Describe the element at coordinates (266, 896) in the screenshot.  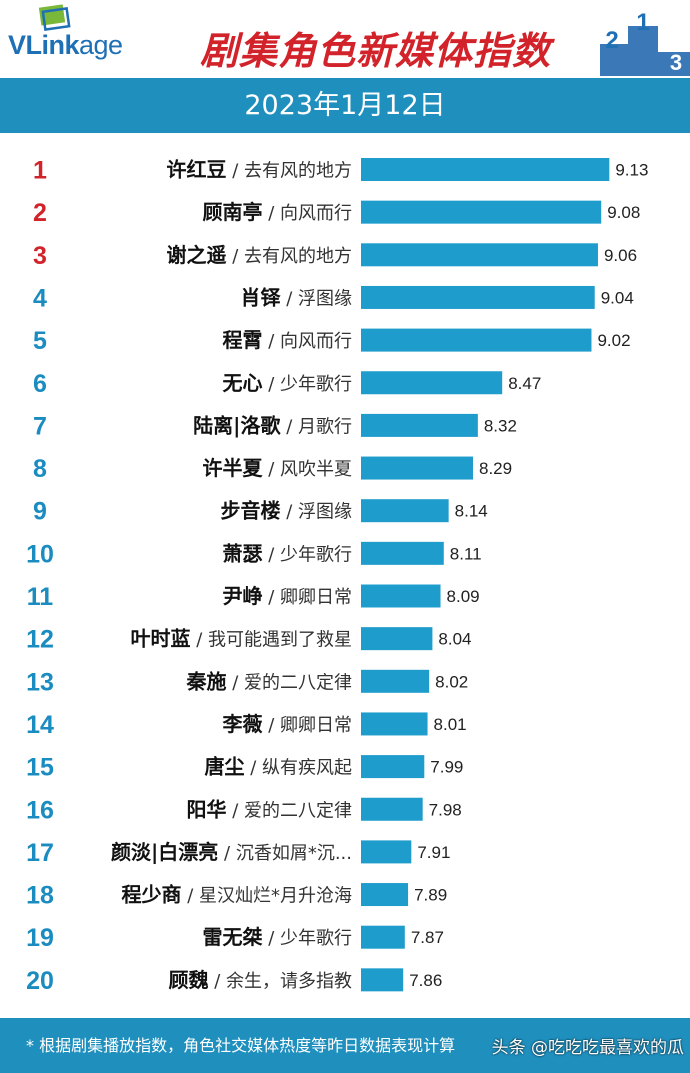
I see `drama-name: / 星汉灿烂*月升沧海` at that location.